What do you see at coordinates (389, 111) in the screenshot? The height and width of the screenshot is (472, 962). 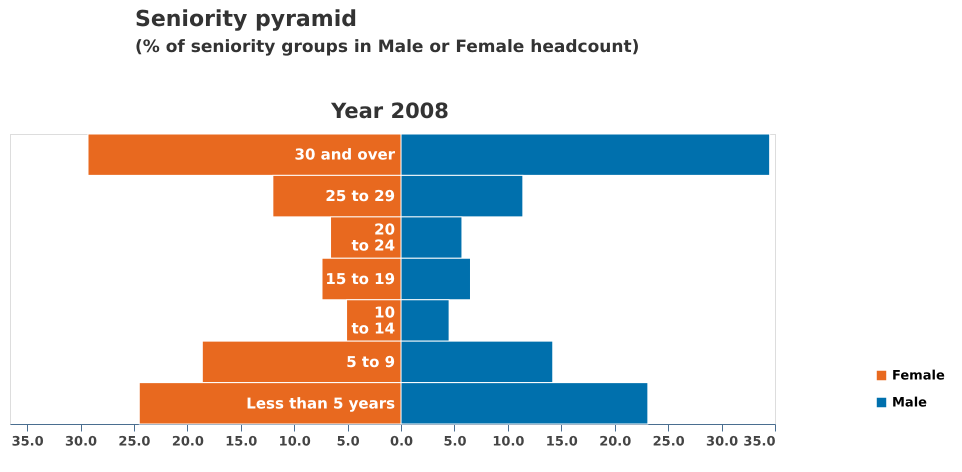 I see `text: Year 2008` at bounding box center [389, 111].